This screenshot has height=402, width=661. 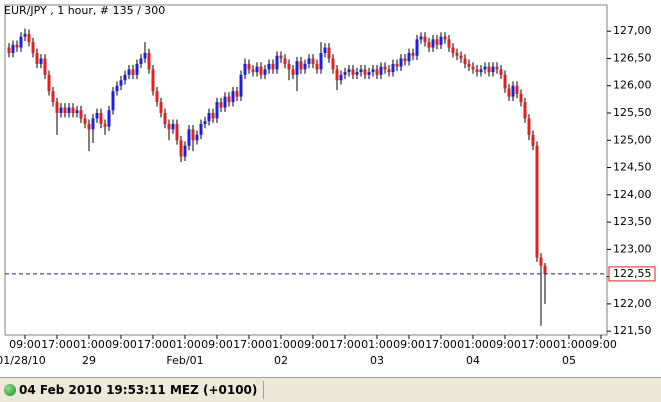 What do you see at coordinates (632, 85) in the screenshot?
I see `y-tick-label: 126,00` at bounding box center [632, 85].